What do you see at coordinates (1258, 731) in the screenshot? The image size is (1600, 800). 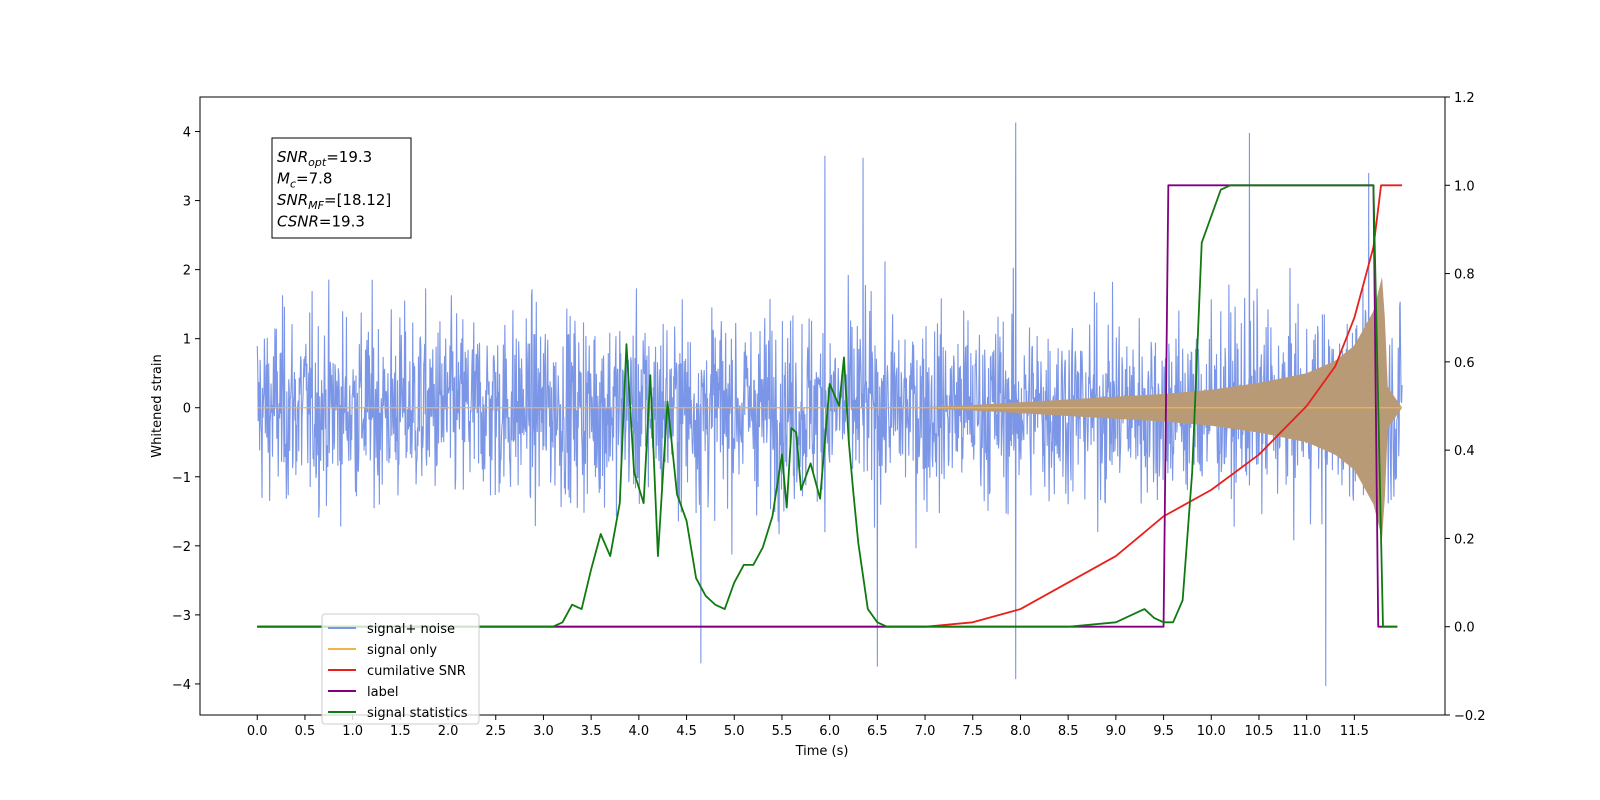 I see `x-tick-label: 10.5` at bounding box center [1258, 731].